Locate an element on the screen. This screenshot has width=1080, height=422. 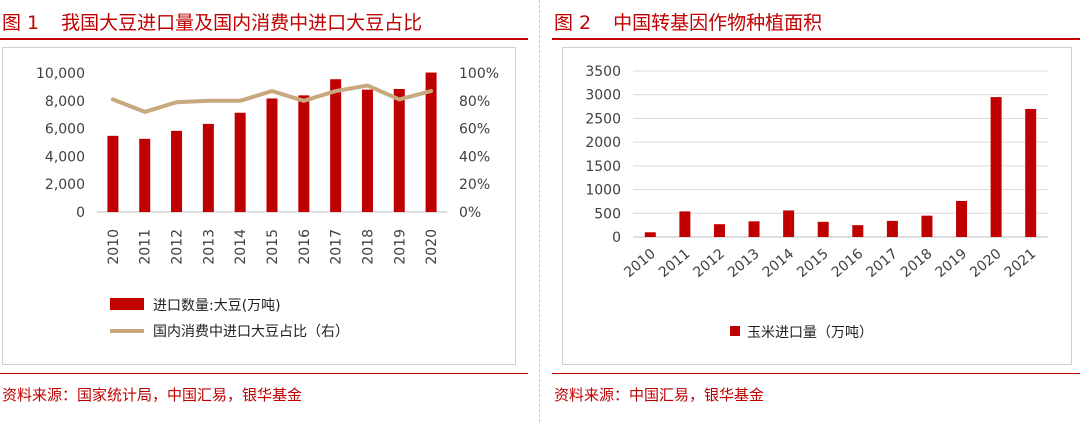
y2-tick-label: 40% is located at coordinates (474, 157).